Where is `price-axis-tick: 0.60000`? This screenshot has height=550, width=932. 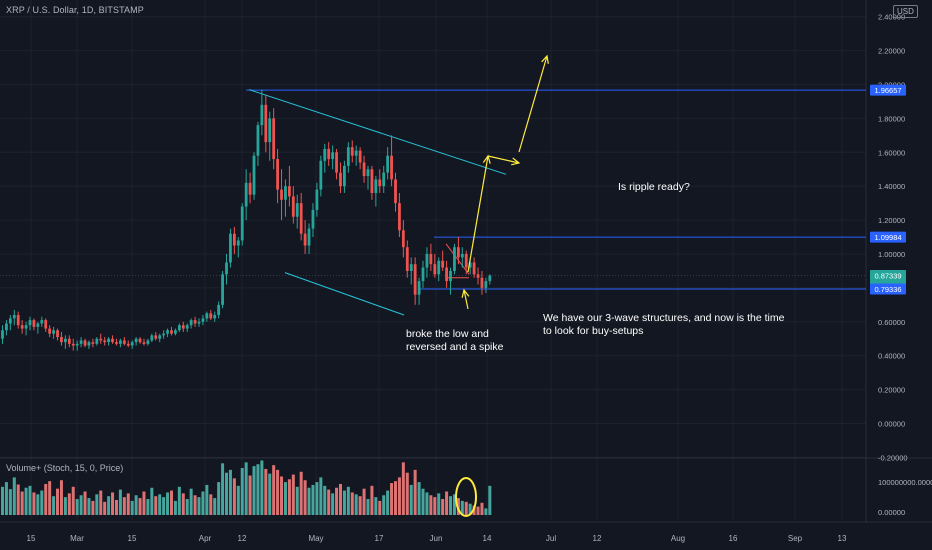
price-axis-tick: 0.60000 is located at coordinates (891, 322).